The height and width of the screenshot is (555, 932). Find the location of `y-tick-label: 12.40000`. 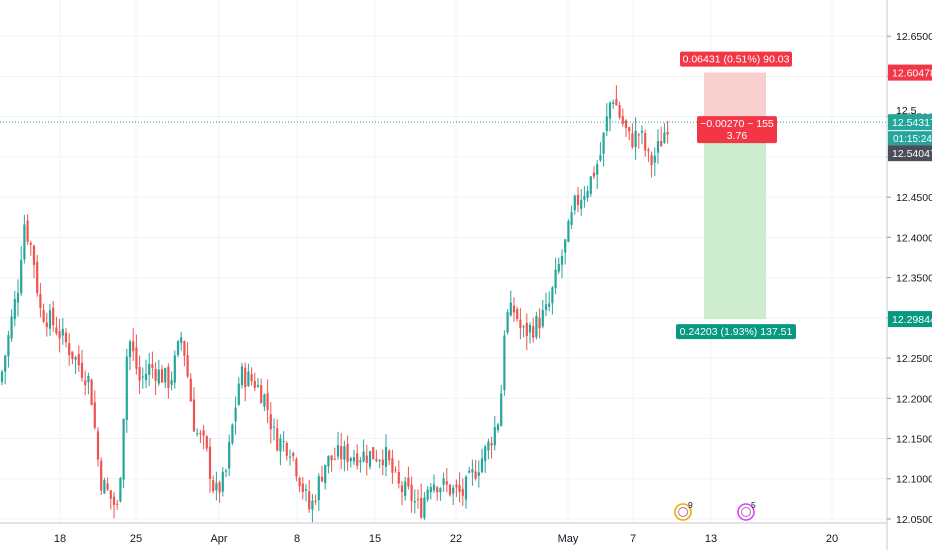

y-tick-label: 12.40000 is located at coordinates (914, 238).